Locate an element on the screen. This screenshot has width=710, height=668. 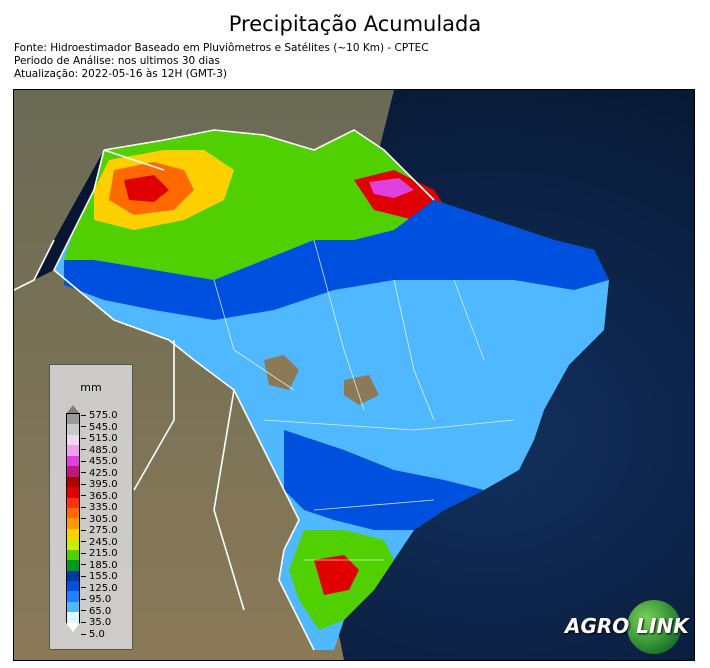
logo-text-agro: AGRO is located at coordinates (597, 626).